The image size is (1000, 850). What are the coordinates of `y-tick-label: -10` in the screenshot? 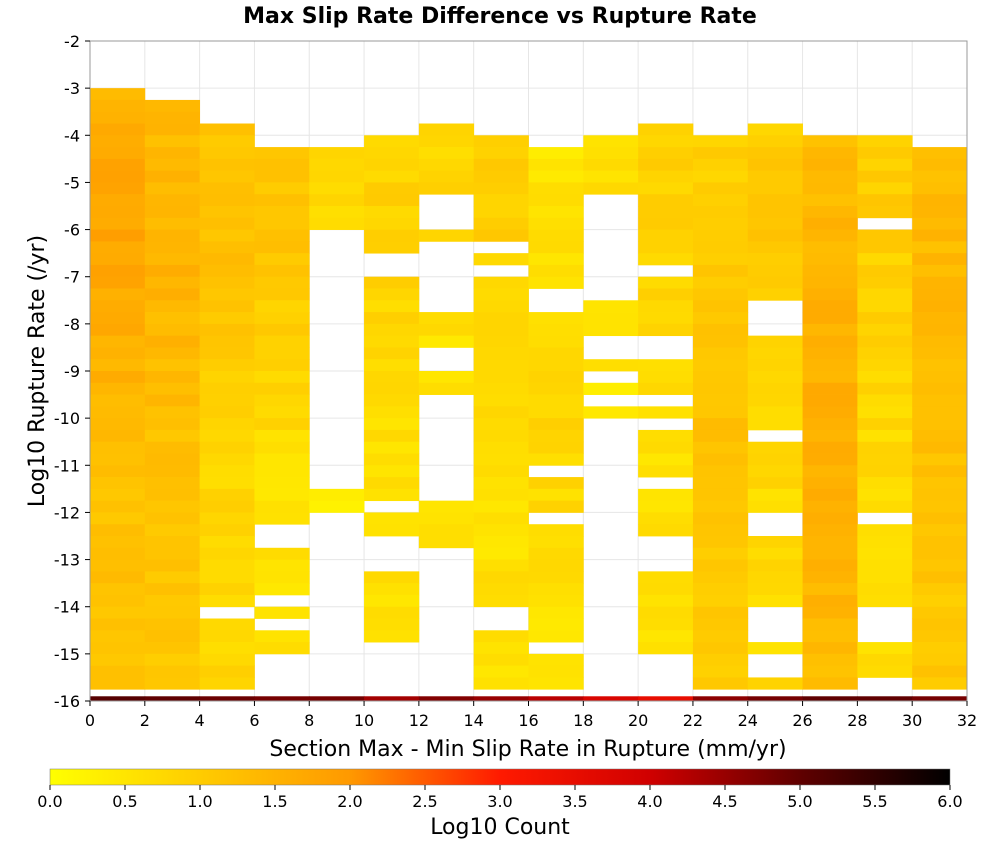 It's located at (67, 418).